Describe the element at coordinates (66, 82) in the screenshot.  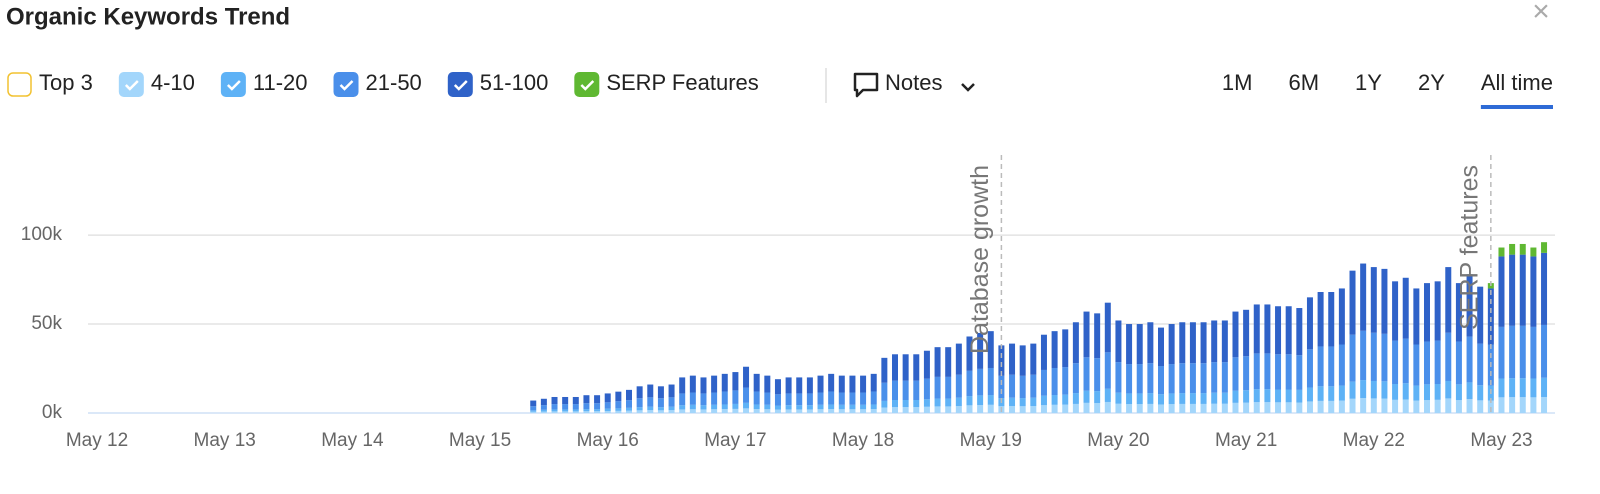
I see `legend-label: Top 3` at that location.